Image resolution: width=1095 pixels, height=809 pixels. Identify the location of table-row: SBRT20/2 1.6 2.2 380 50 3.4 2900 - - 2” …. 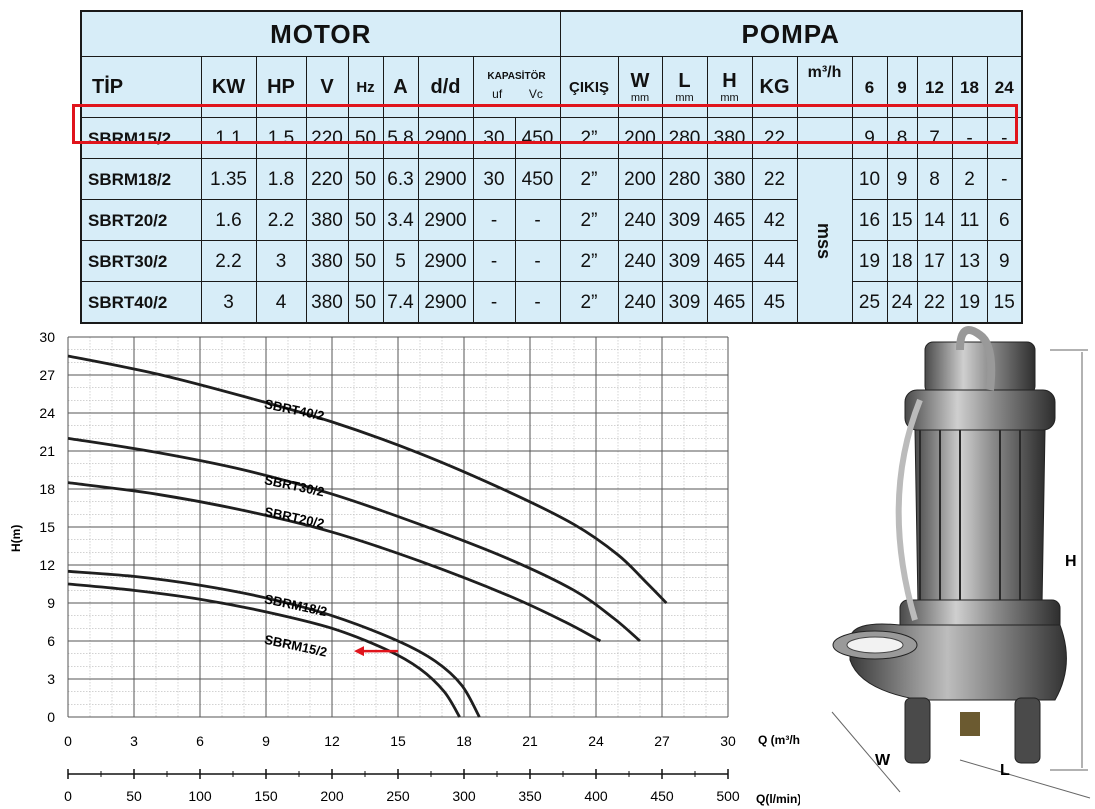
(551, 220).